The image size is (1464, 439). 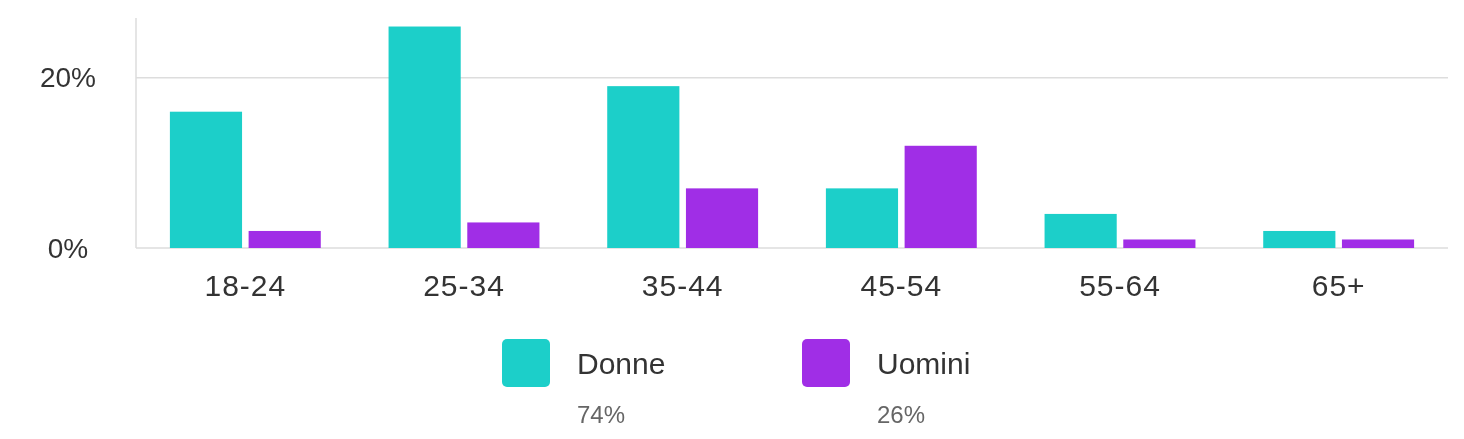 What do you see at coordinates (68, 248) in the screenshot?
I see `y-tick-label: 0%` at bounding box center [68, 248].